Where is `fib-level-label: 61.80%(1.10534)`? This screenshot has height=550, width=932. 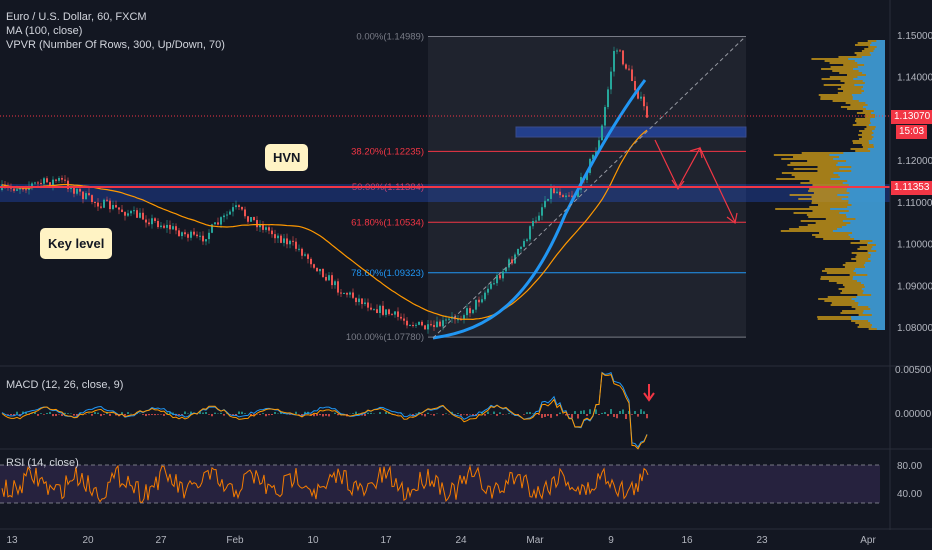
fib-level-label: 61.80%(1.10534) is located at coordinates (387, 222).